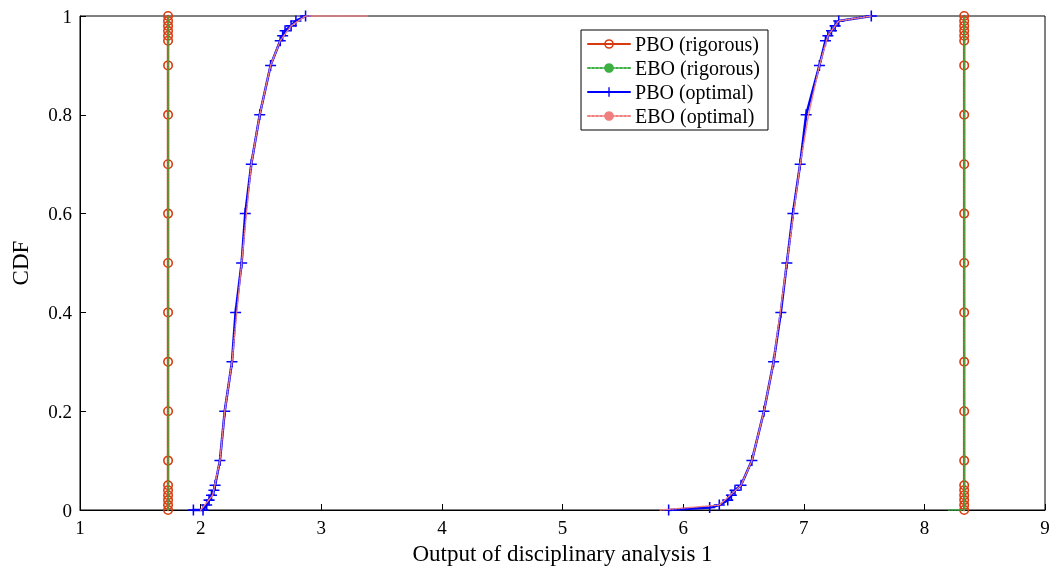 The height and width of the screenshot is (573, 1058). I want to click on x-tick-label: 7, so click(804, 527).